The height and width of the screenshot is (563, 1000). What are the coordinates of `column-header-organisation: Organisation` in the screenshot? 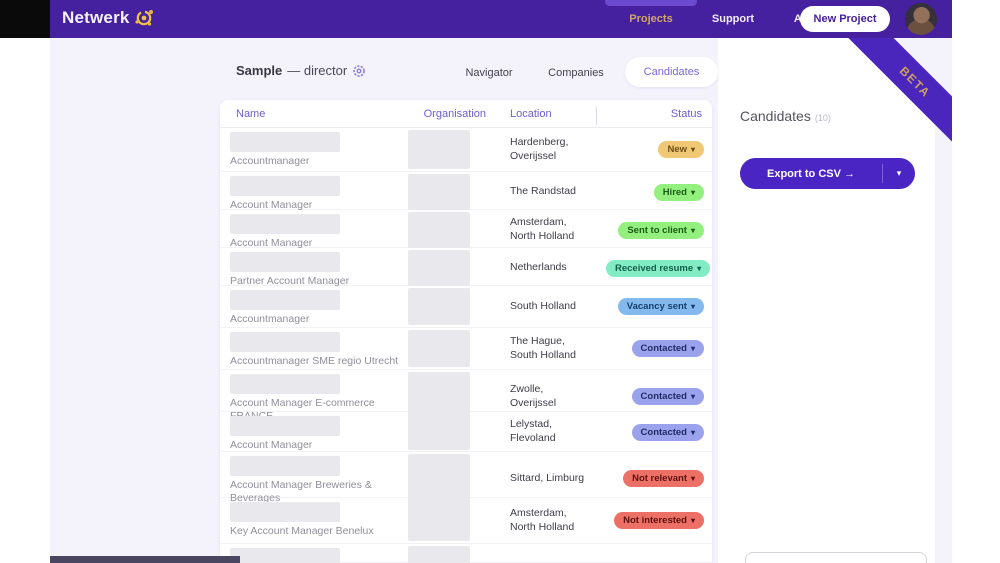 It's located at (454, 113).